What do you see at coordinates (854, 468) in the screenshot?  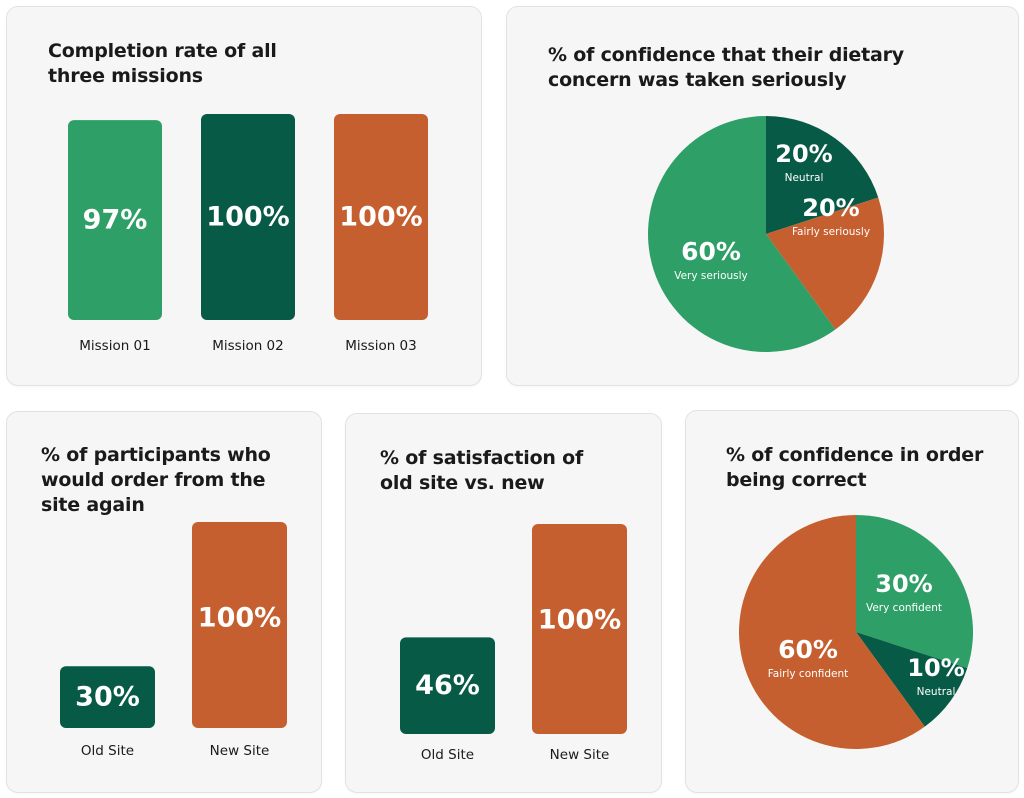 I see `chart-title: % of confidence in order being correct` at bounding box center [854, 468].